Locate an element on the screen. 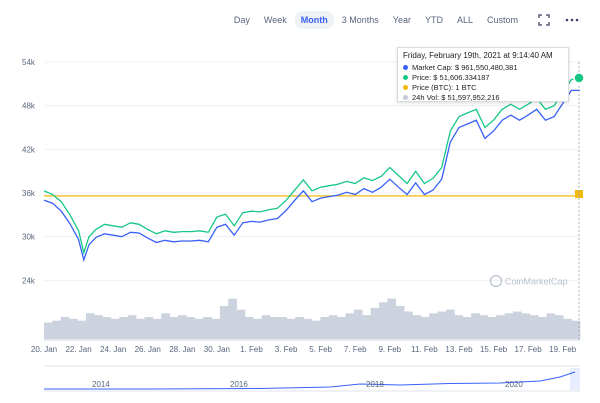 This screenshot has height=403, width=600. x-tick-label: 20. Jan is located at coordinates (44, 349).